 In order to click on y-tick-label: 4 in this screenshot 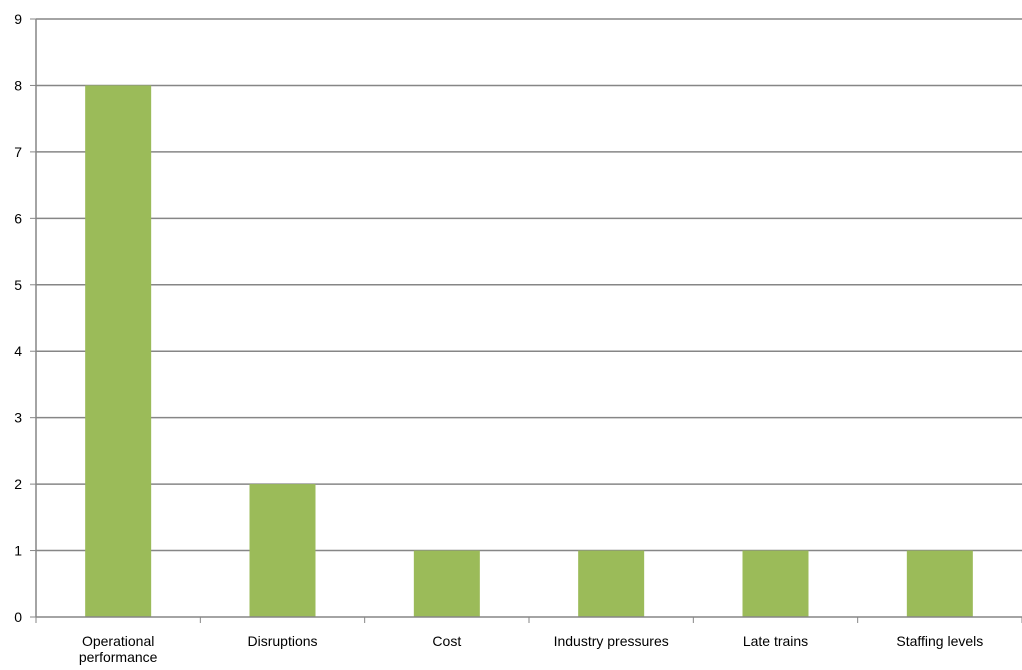, I will do `click(18, 351)`.